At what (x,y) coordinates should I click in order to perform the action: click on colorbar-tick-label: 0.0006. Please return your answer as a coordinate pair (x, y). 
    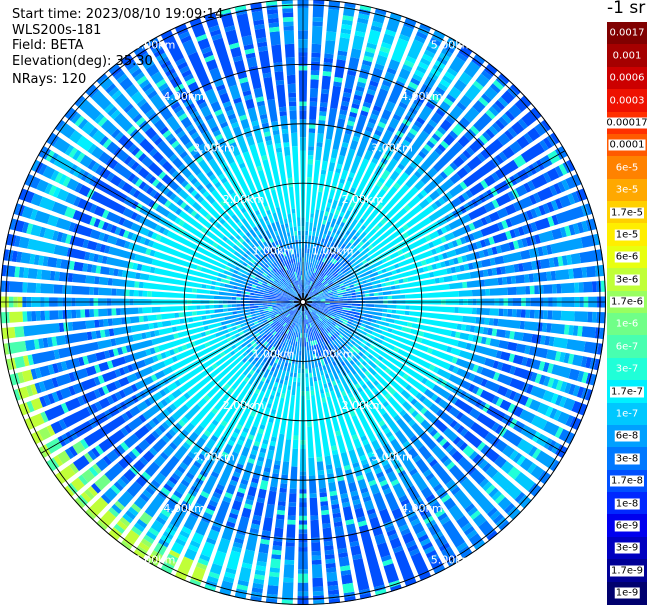
    Looking at the image, I should click on (627, 78).